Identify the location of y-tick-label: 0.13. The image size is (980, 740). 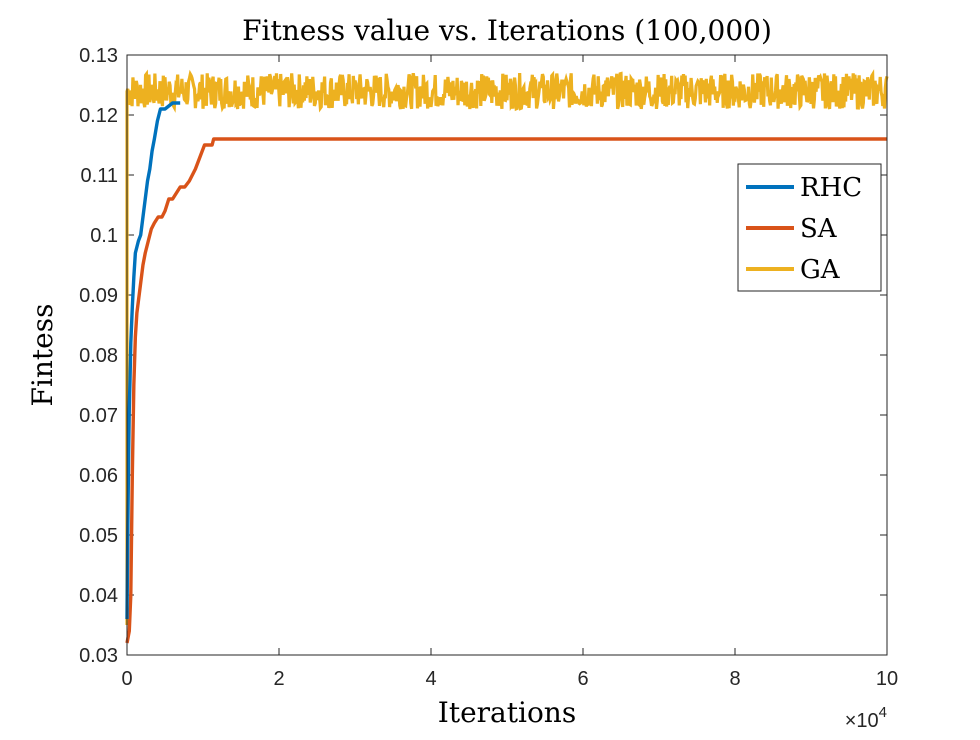
(98, 56).